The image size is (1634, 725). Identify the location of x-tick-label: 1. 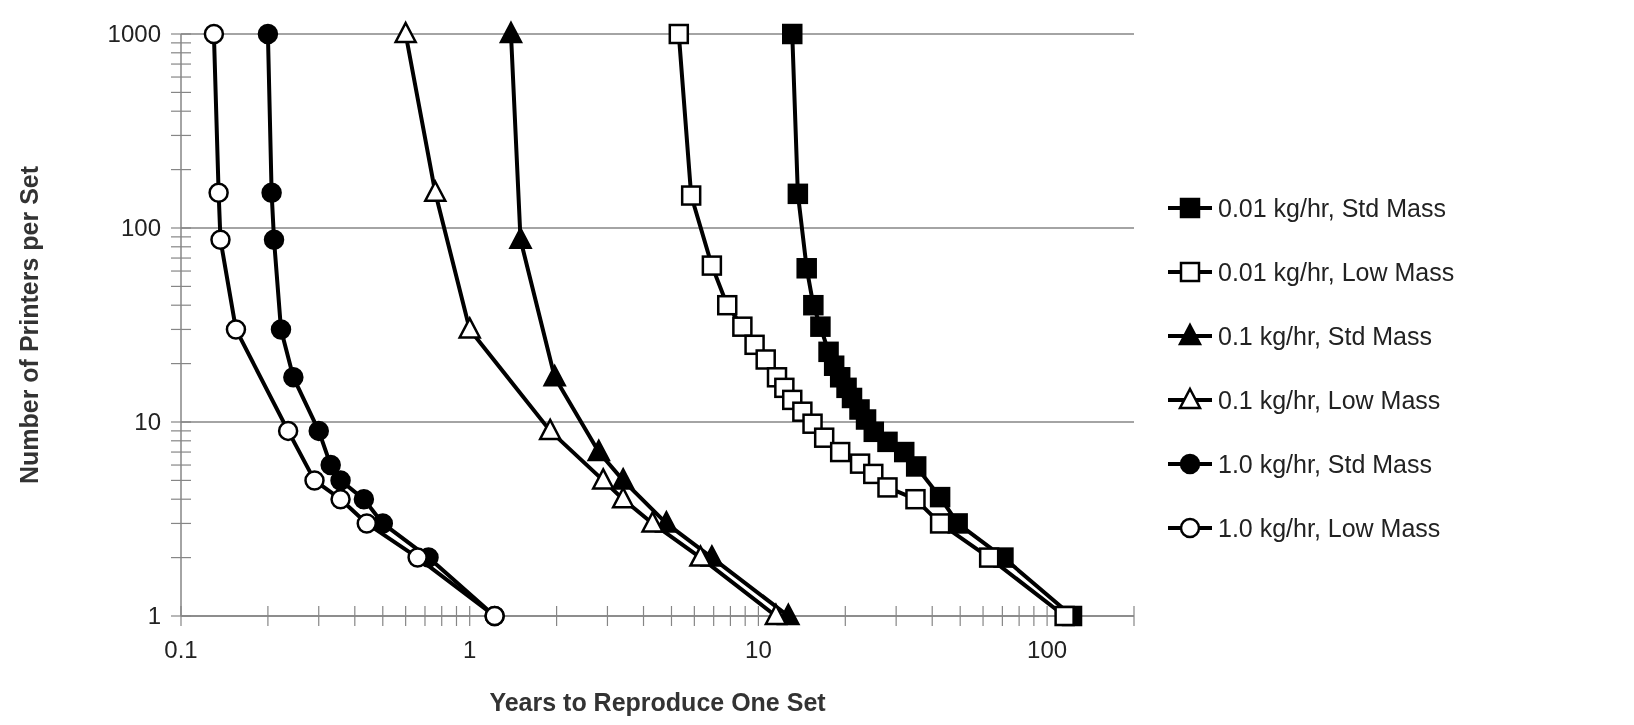
(470, 649).